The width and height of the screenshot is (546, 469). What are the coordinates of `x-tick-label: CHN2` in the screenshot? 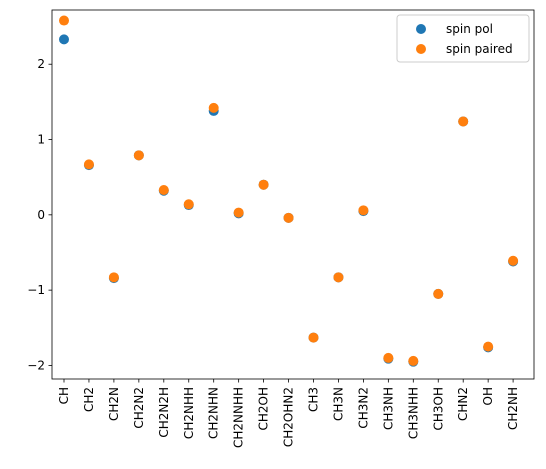 It's located at (463, 404).